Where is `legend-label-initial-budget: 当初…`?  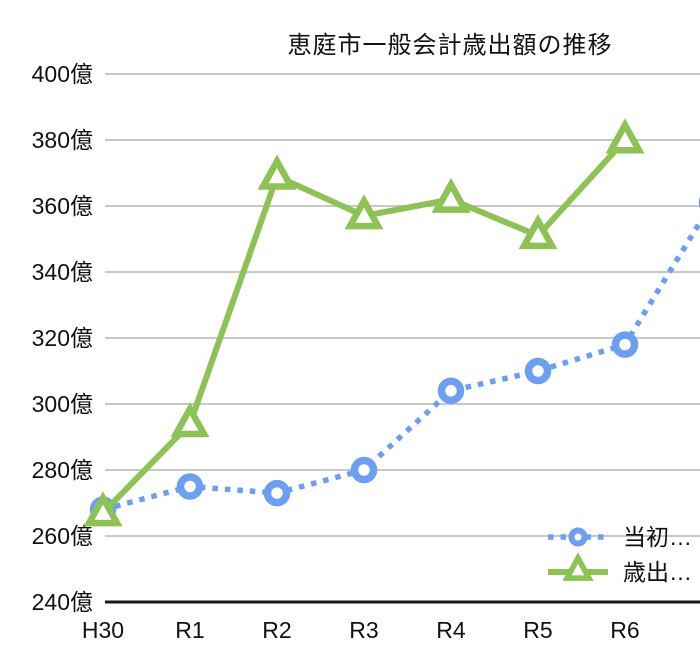
legend-label-initial-budget: 当初… is located at coordinates (657, 537).